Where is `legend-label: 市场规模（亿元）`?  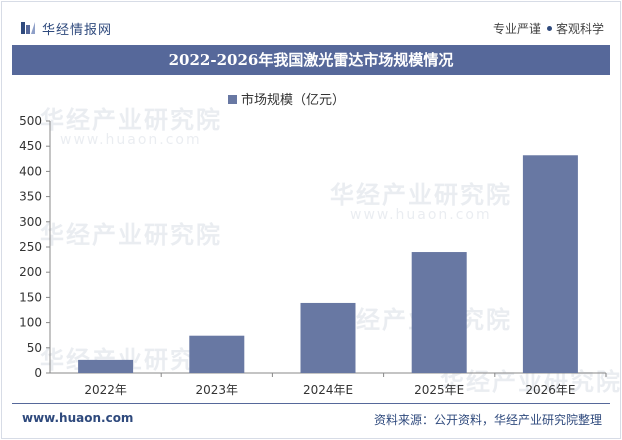
legend-label: 市场规模（亿元） is located at coordinates (293, 100).